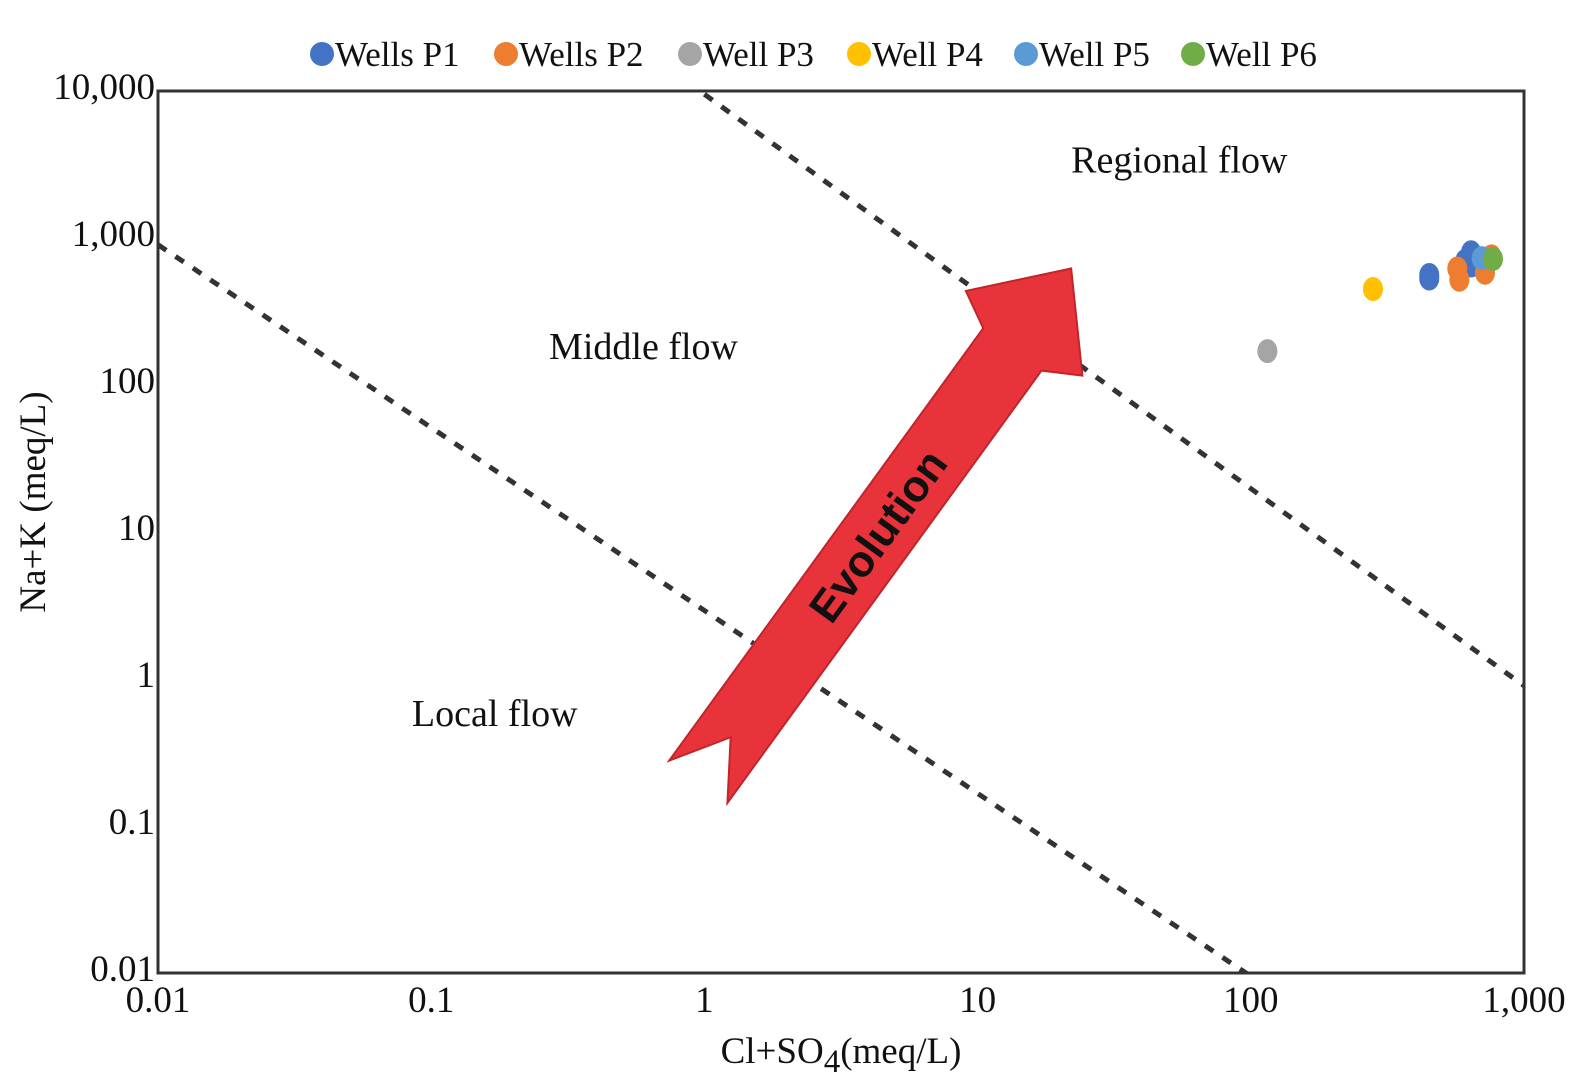 This screenshot has width=1591, height=1080. I want to click on y-tick-labels: 0.01 0.1 1 10 100 1,000 10,000, so click(104, 528).